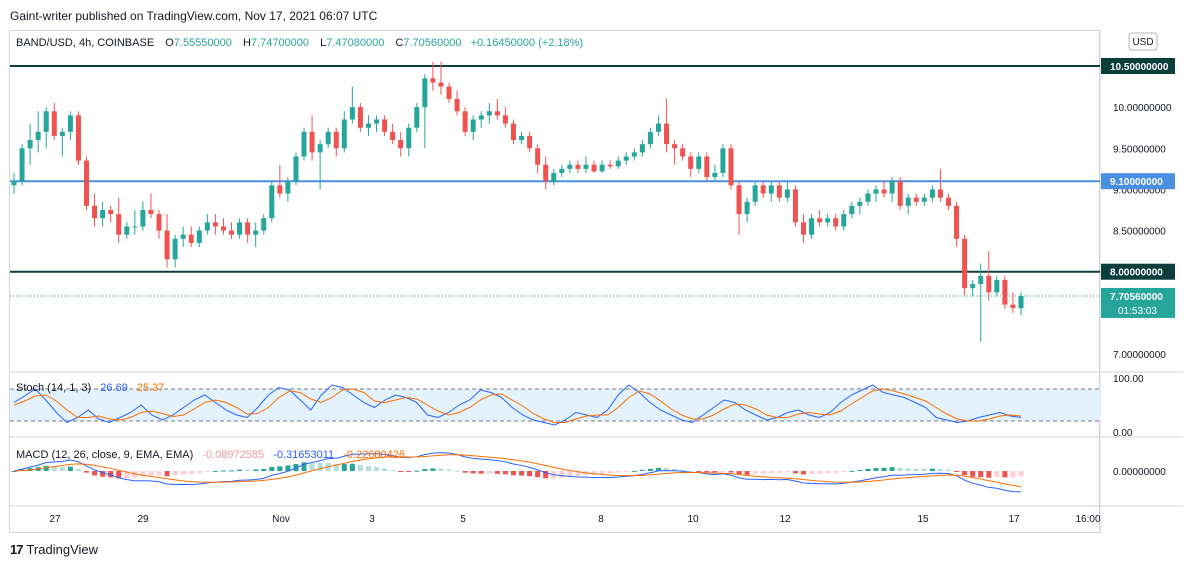 This screenshot has width=1194, height=568. Describe the element at coordinates (1143, 41) in the screenshot. I see `currency-button: USD` at that location.